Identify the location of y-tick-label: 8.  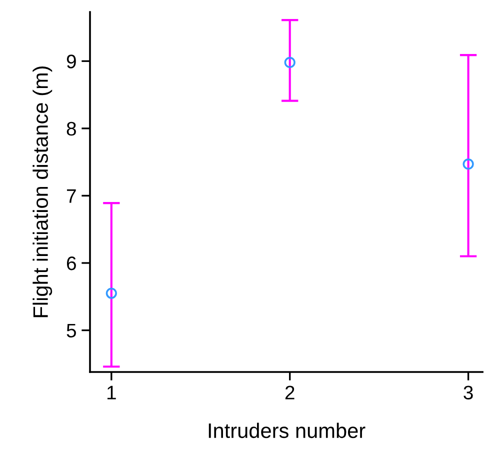
(71, 129).